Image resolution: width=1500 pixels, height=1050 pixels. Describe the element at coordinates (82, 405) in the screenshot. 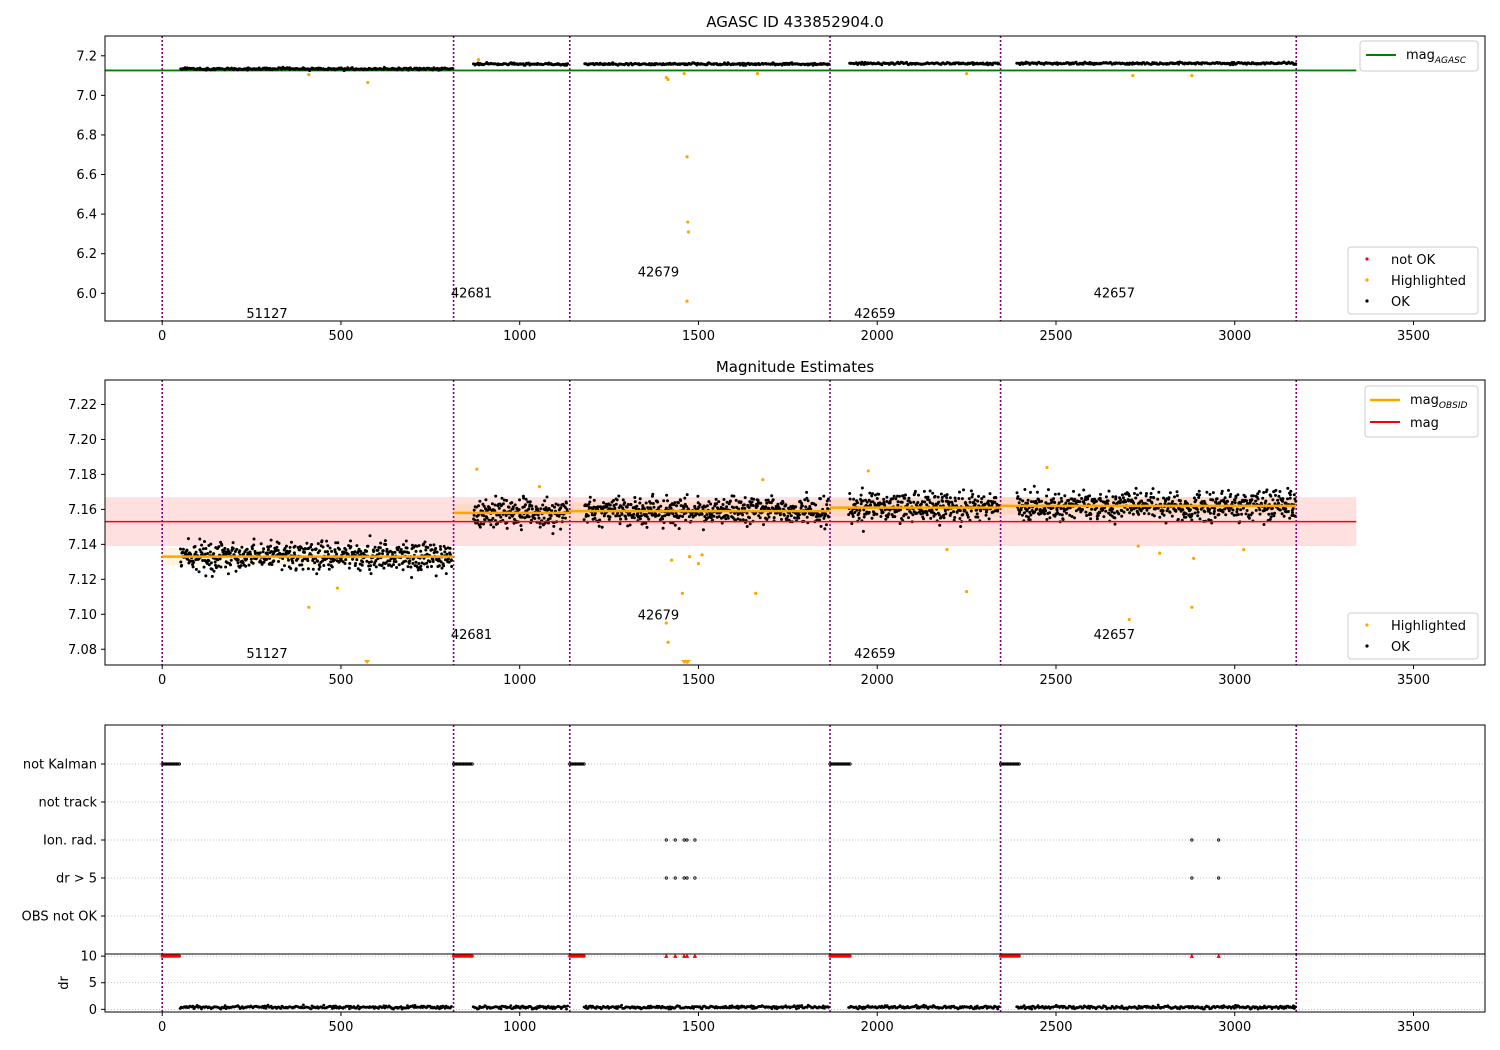

I see `y-tick-label: 7.22` at that location.